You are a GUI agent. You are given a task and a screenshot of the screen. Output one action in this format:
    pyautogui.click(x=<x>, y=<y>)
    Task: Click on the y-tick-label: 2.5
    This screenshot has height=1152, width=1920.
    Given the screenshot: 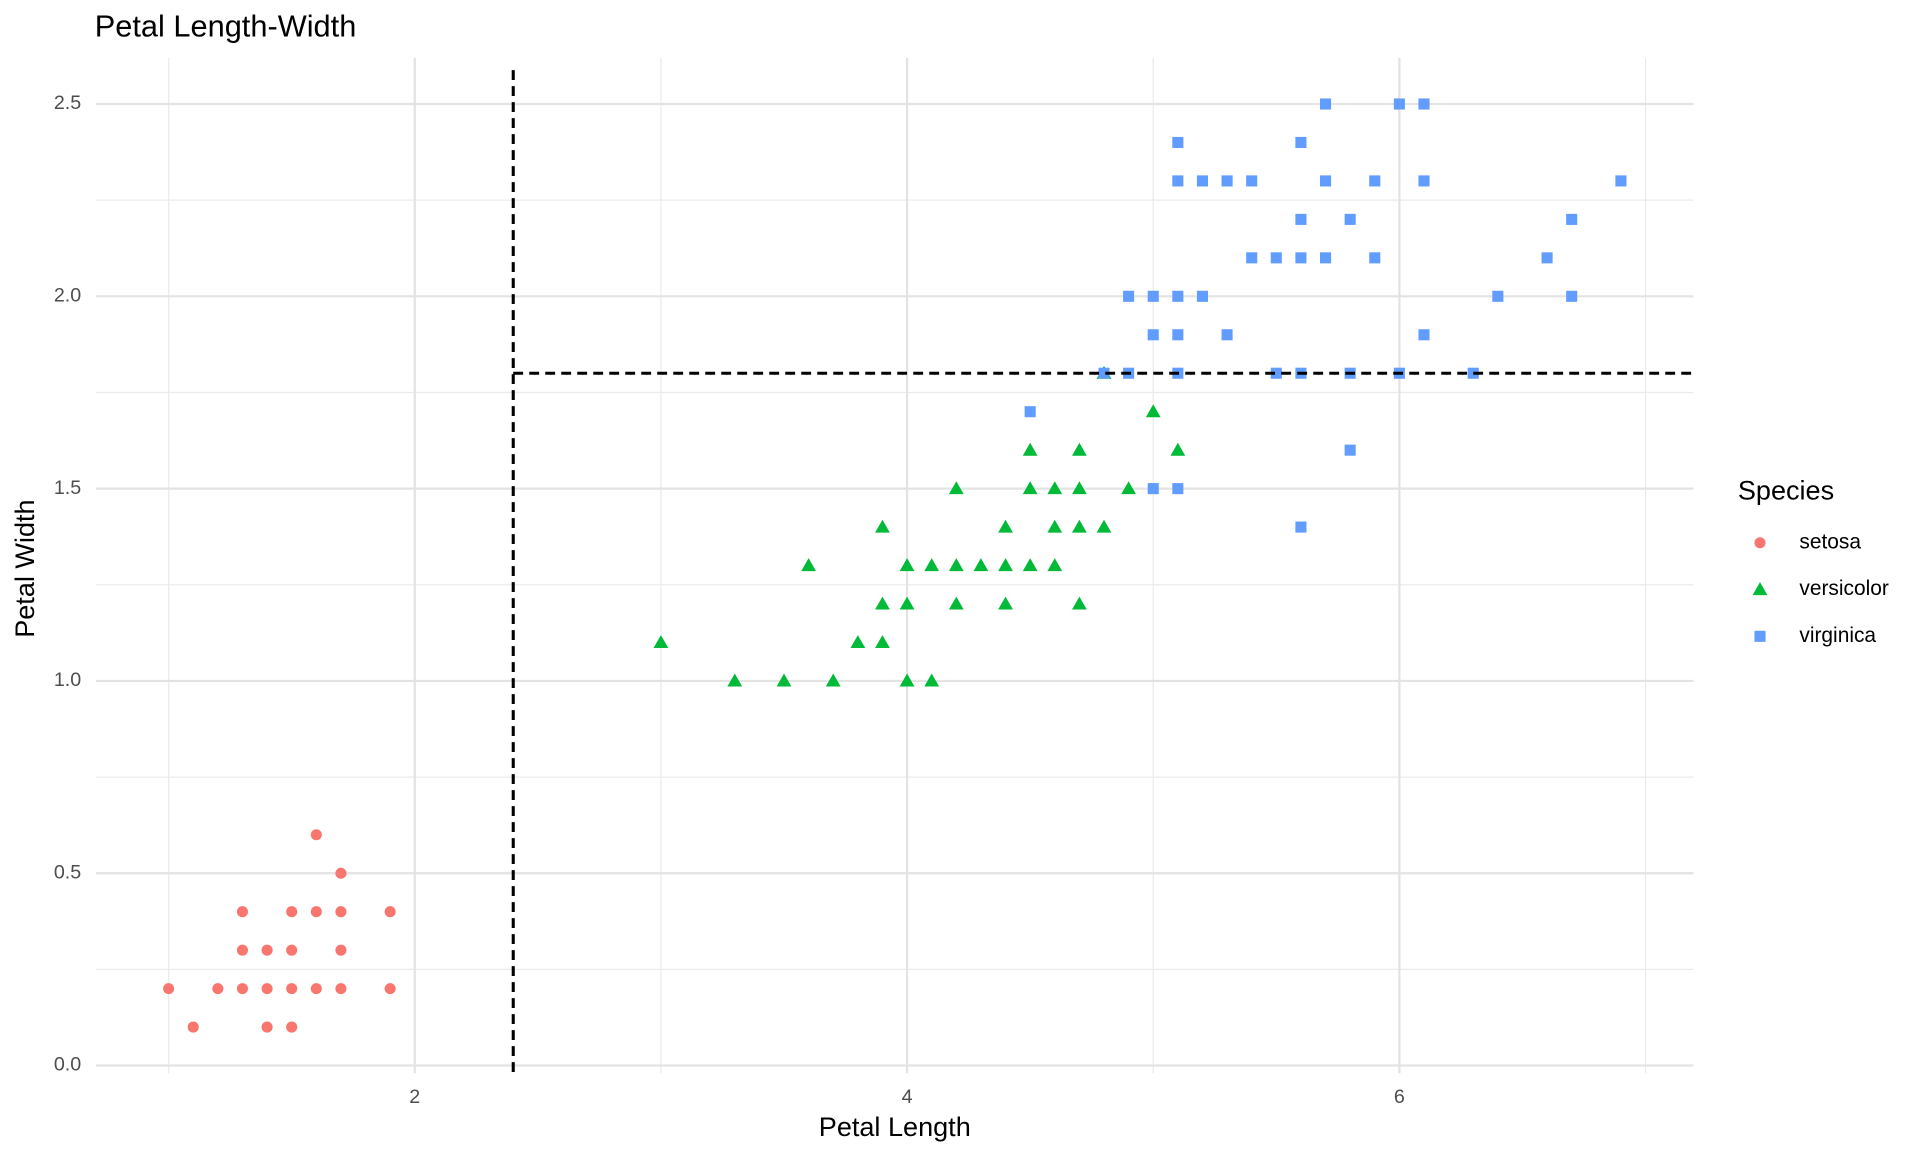 What is the action you would take?
    pyautogui.click(x=67, y=103)
    